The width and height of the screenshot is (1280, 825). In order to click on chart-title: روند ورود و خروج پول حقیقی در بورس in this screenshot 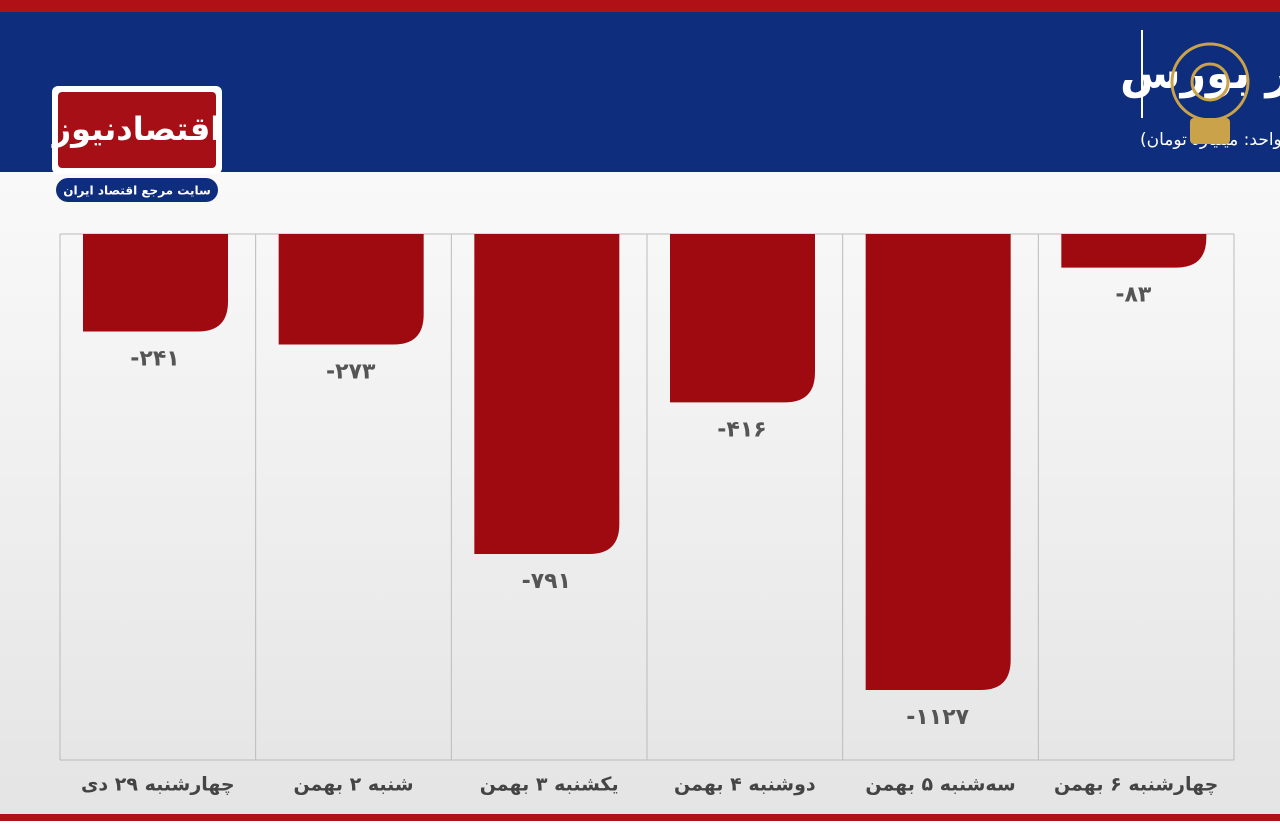, I will do `click(1200, 73)`.